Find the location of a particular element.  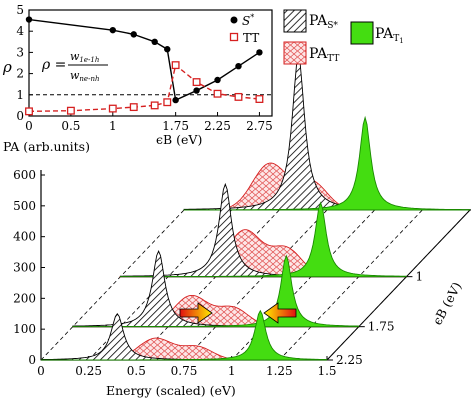

inset-y-tick-label: 1 is located at coordinates (20, 95).